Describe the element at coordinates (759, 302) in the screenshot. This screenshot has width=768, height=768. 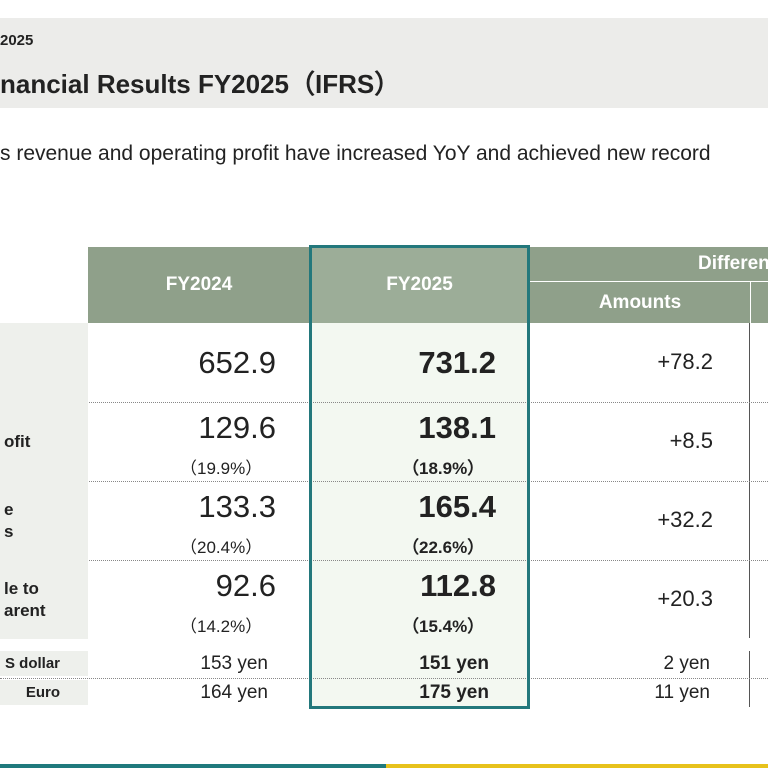
I see `header-cell` at that location.